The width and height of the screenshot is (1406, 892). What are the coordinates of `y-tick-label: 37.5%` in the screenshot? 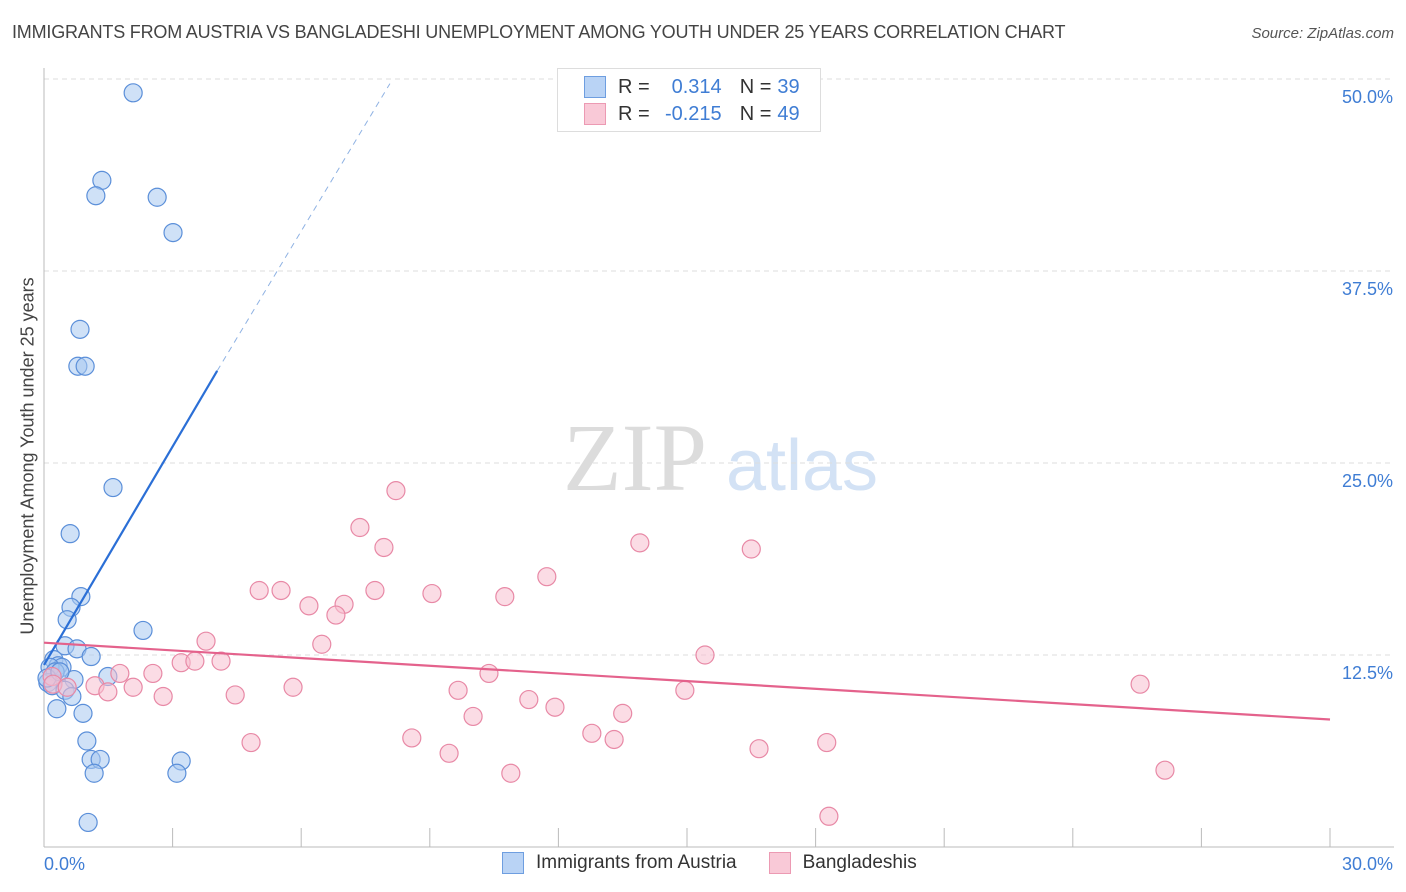 It's located at (1367, 289).